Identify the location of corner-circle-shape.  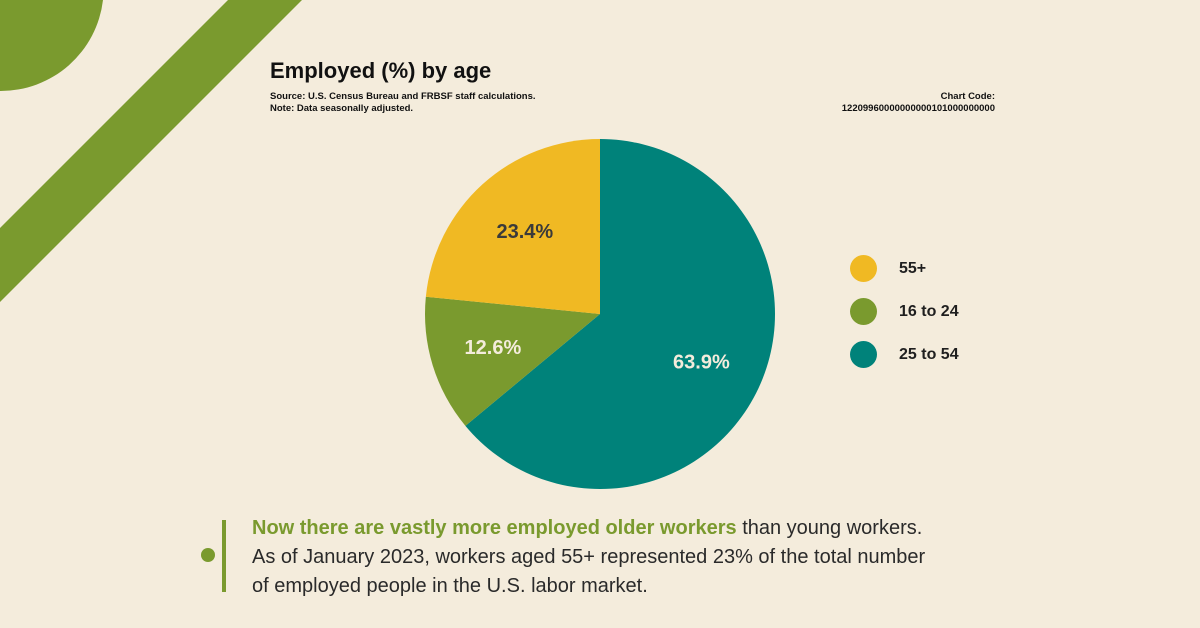
(51, 46).